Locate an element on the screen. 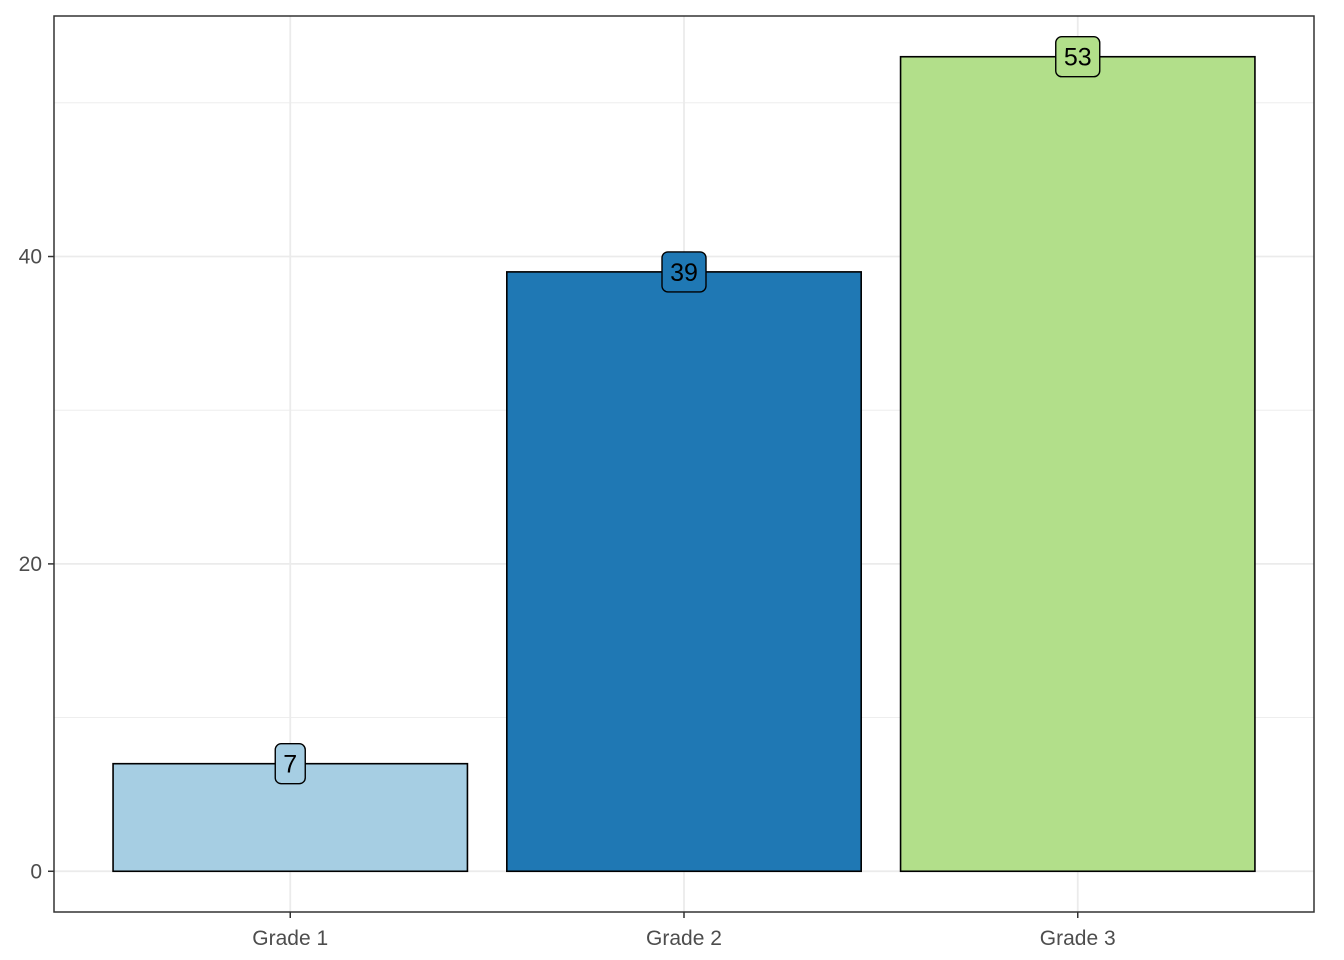 The image size is (1344, 960). y-tick-label: 40 is located at coordinates (30, 257).